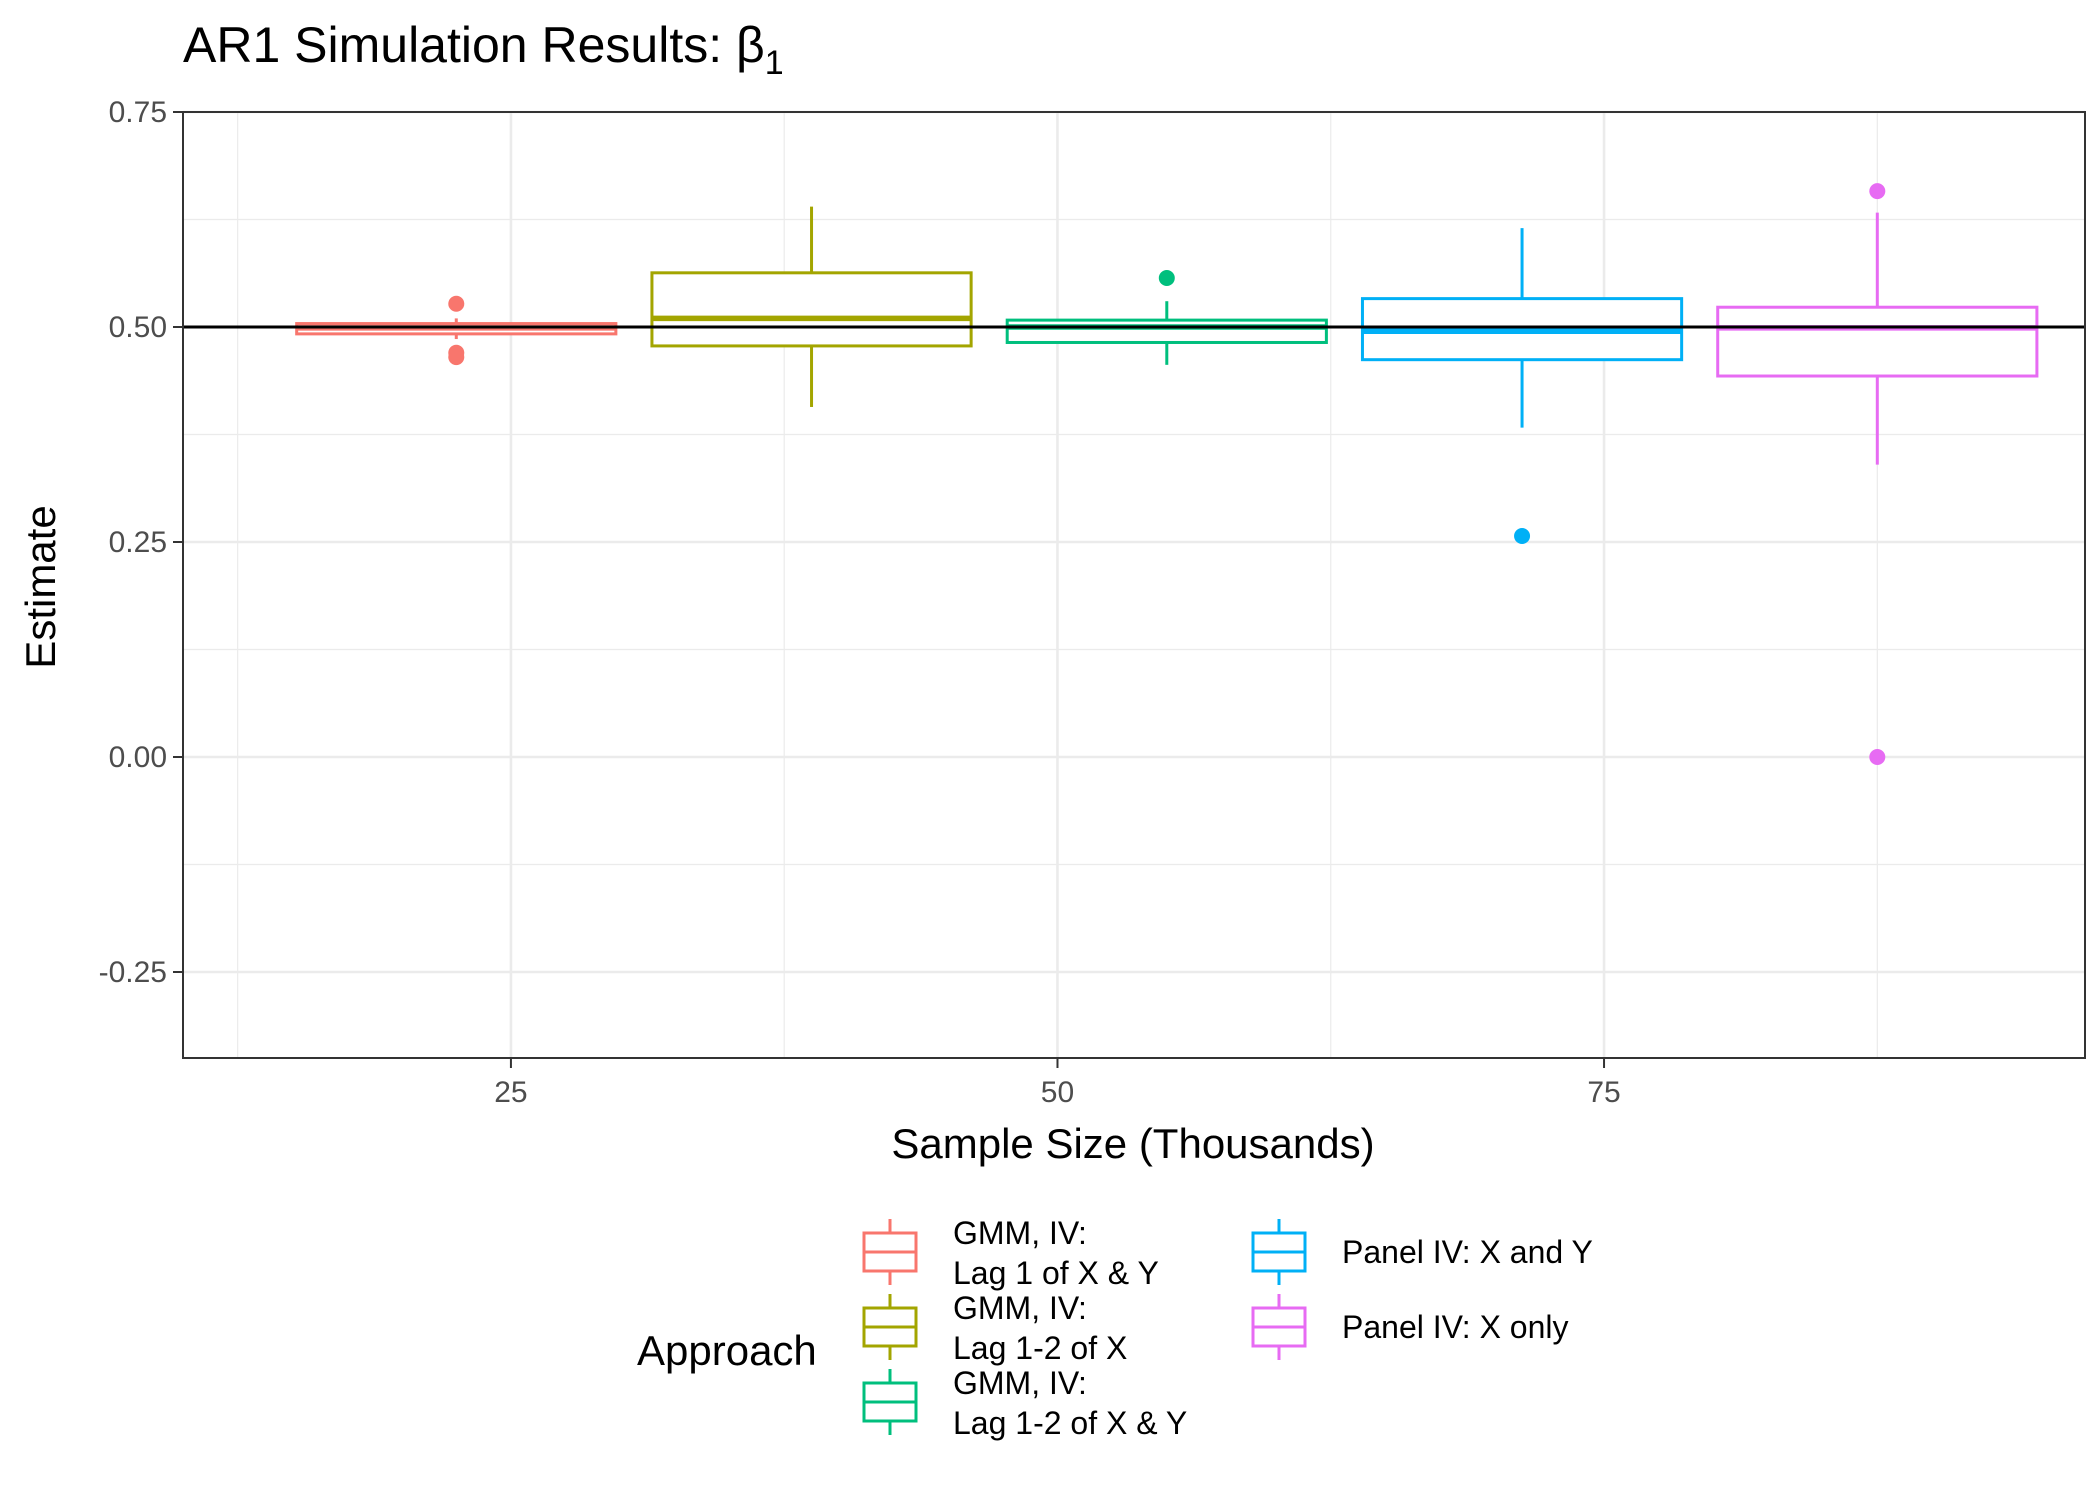 The image size is (2100, 1500). I want to click on legend-item: GMM, IV: Lag 1-2 of X, so click(994, 1328).